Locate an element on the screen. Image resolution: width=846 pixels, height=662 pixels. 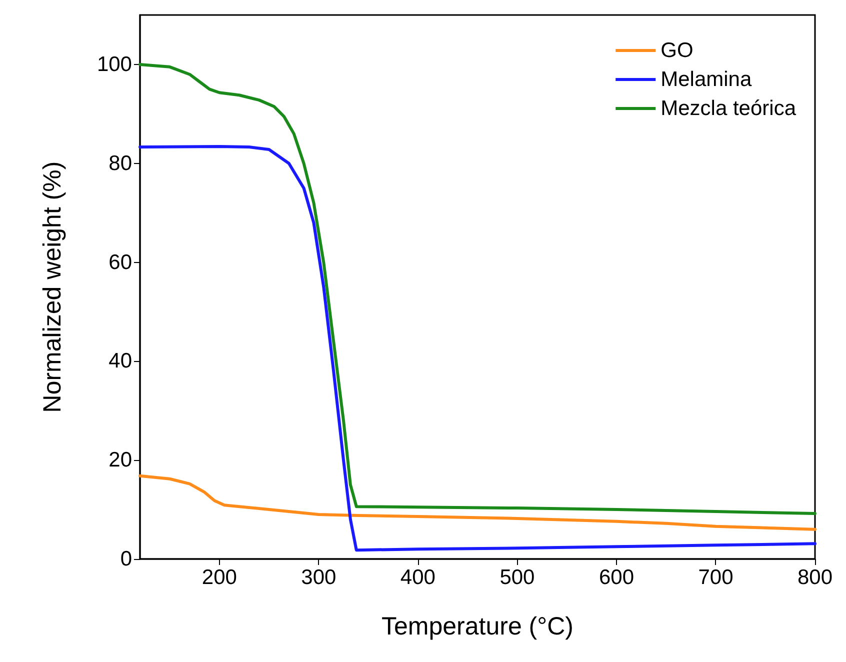
y-tick-label: 20 is located at coordinates (120, 460).